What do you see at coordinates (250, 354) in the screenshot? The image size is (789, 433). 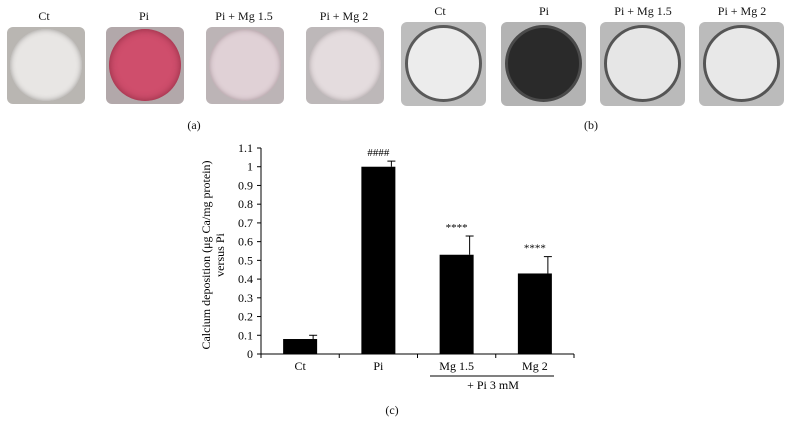 I see `y-tick-label: 0` at bounding box center [250, 354].